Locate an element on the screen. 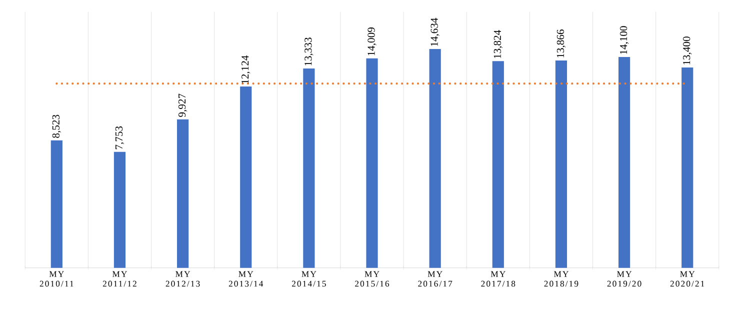  data-label: 13,866 is located at coordinates (561, 43).